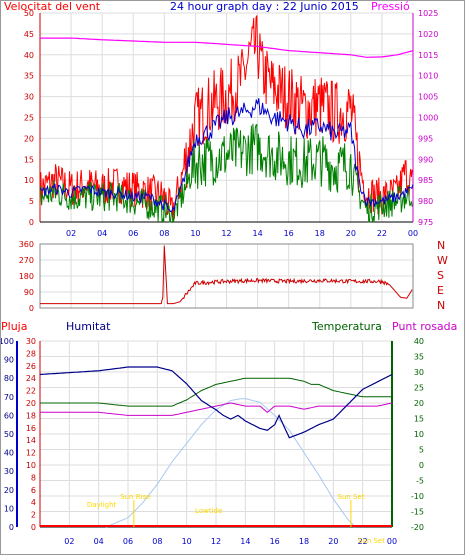 This screenshot has width=465, height=555. I want to click on y-tick-wind: 15, so click(29, 159).